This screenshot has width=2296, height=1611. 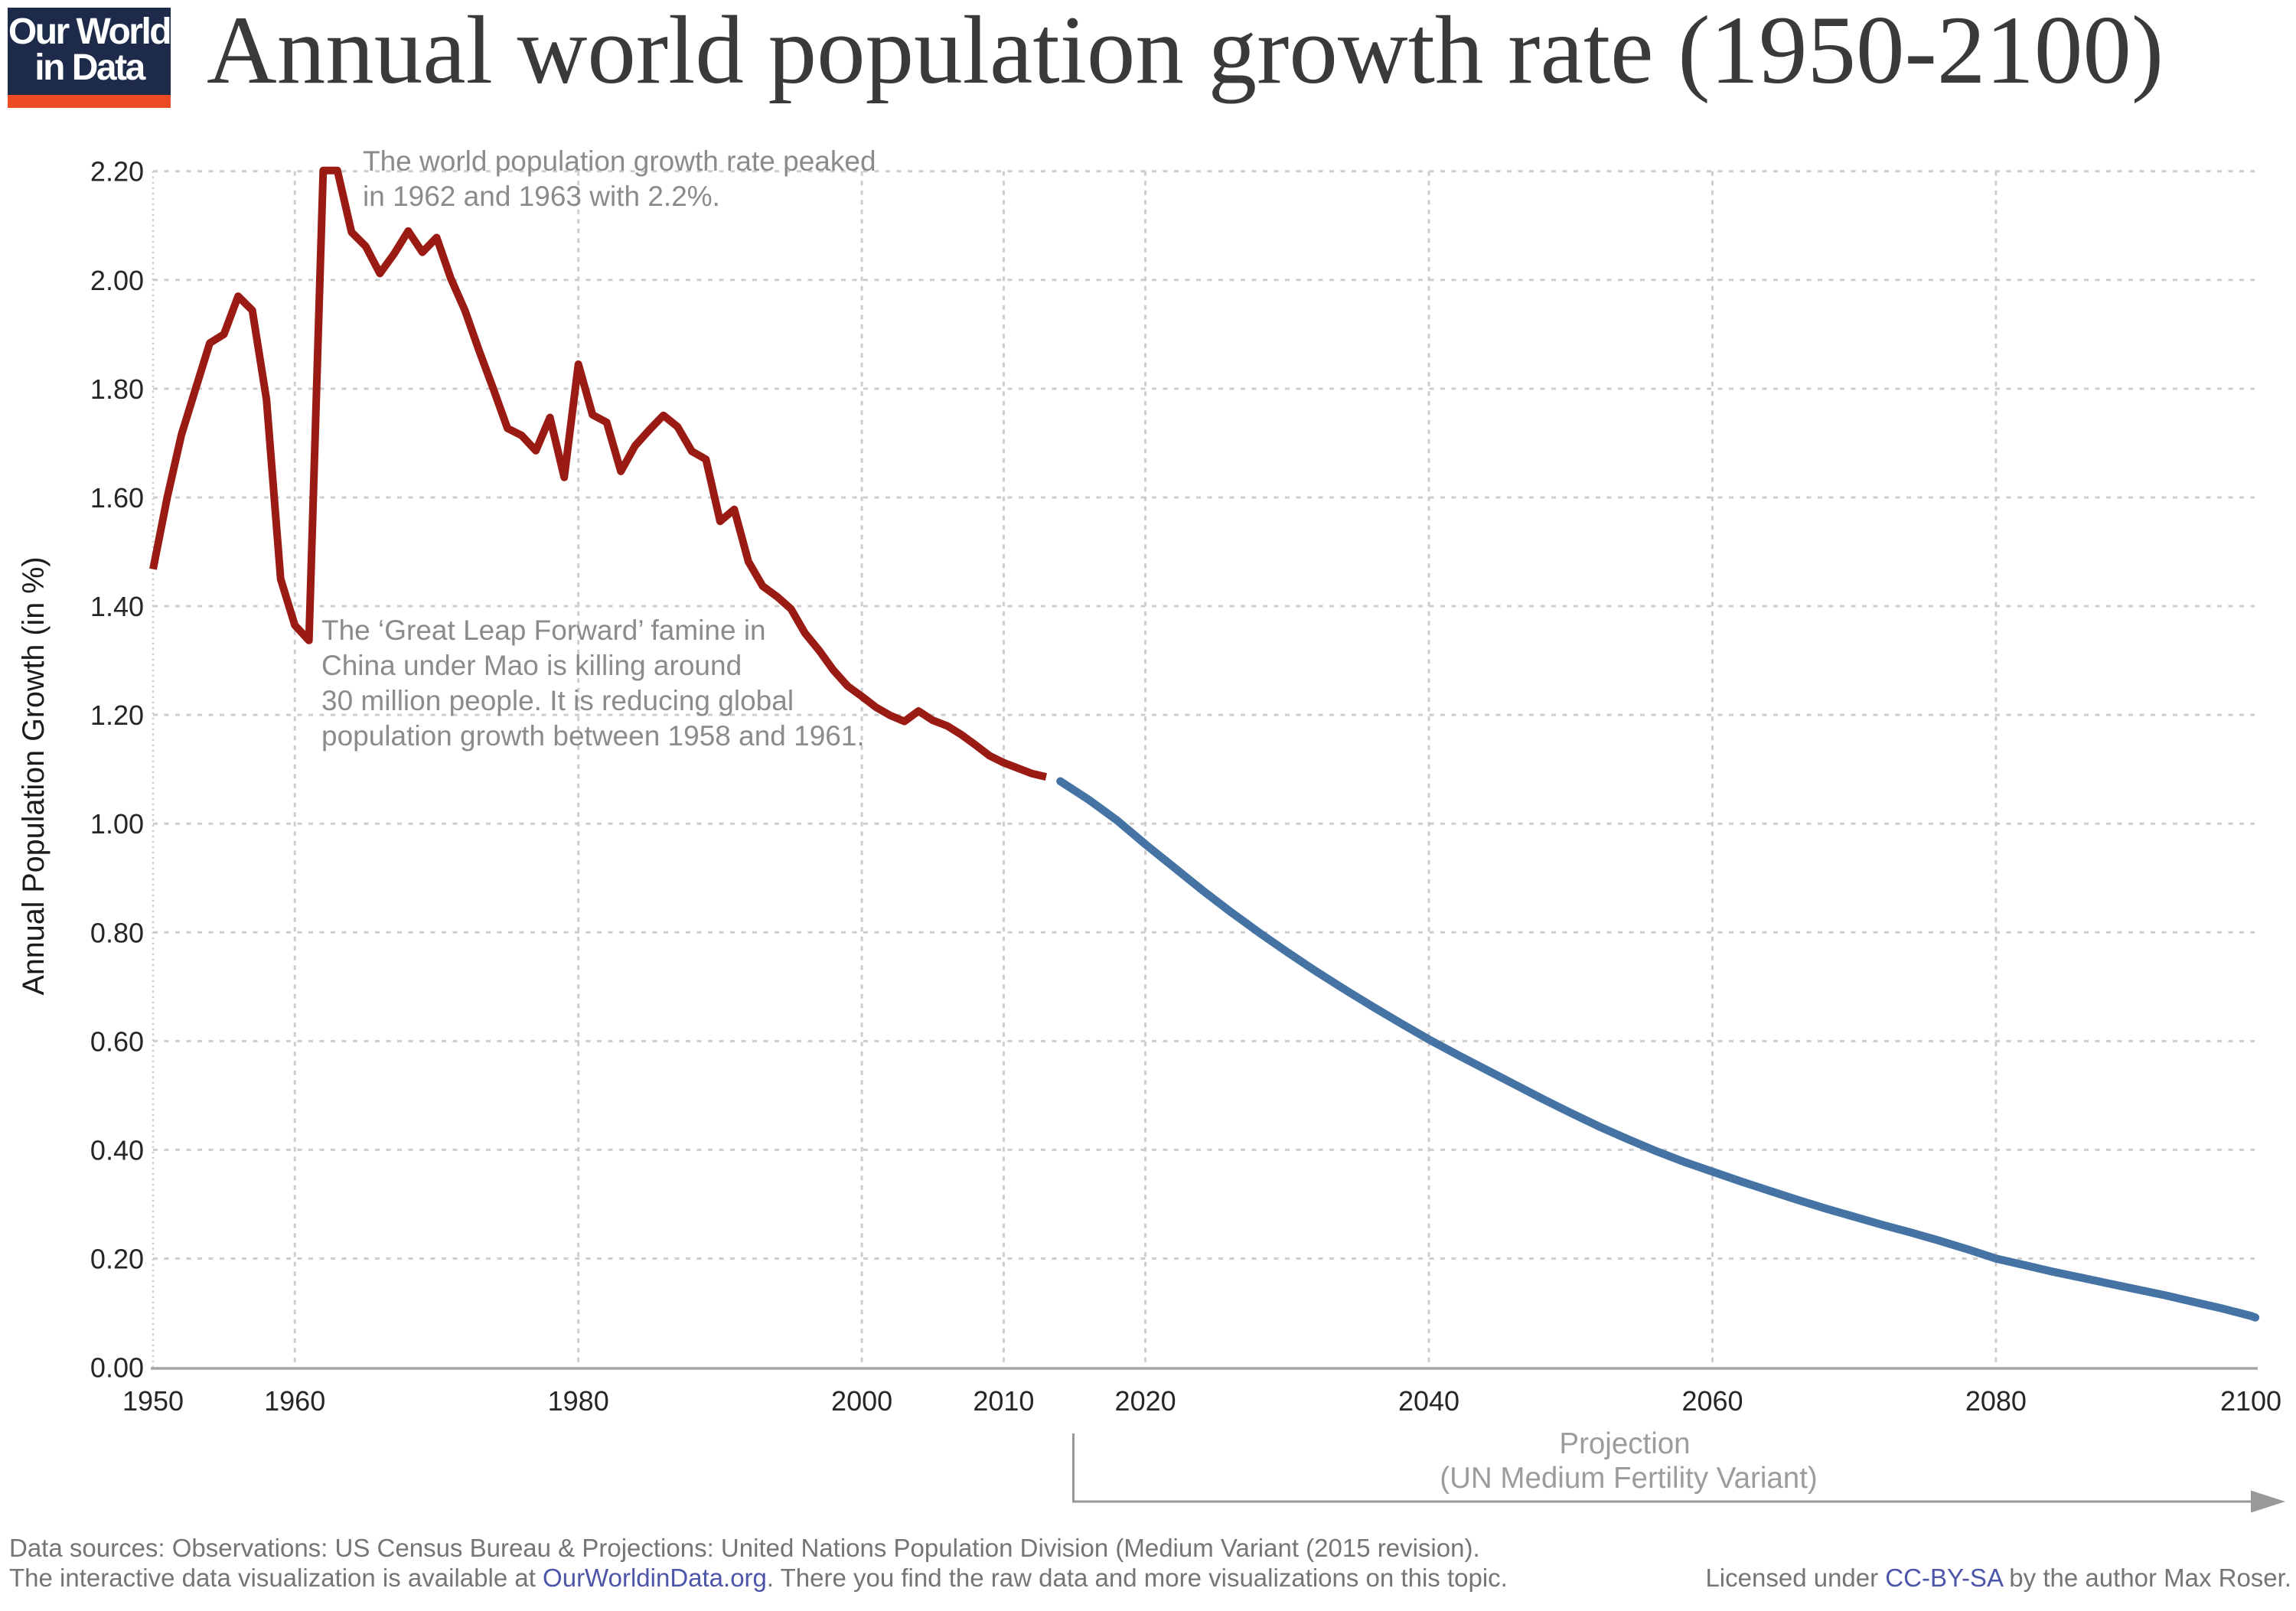 What do you see at coordinates (117, 824) in the screenshot?
I see `svg-text: 1.00` at bounding box center [117, 824].